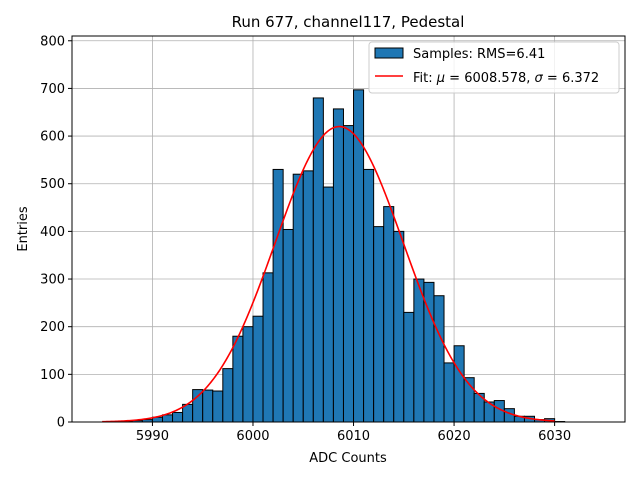 This screenshot has height=480, width=640. I want to click on legend-fit-label: Fit: μ = 6008.578, σ = 6.372, so click(506, 78).